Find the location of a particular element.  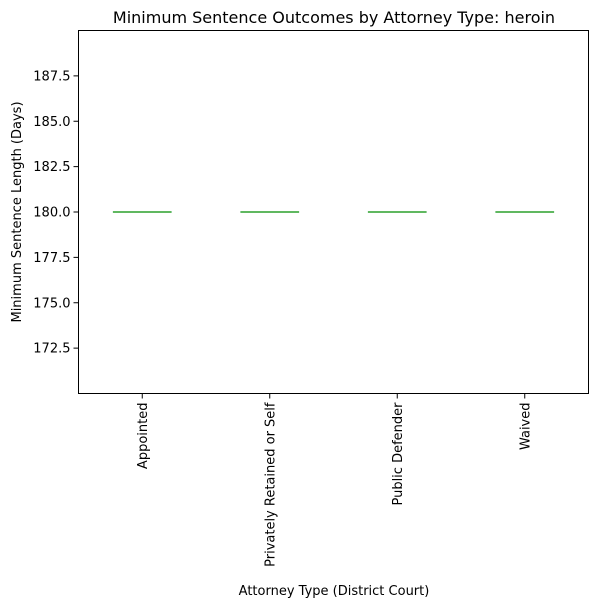

y-axis-label: Minimum Sentence Length (Days) is located at coordinates (17, 211).